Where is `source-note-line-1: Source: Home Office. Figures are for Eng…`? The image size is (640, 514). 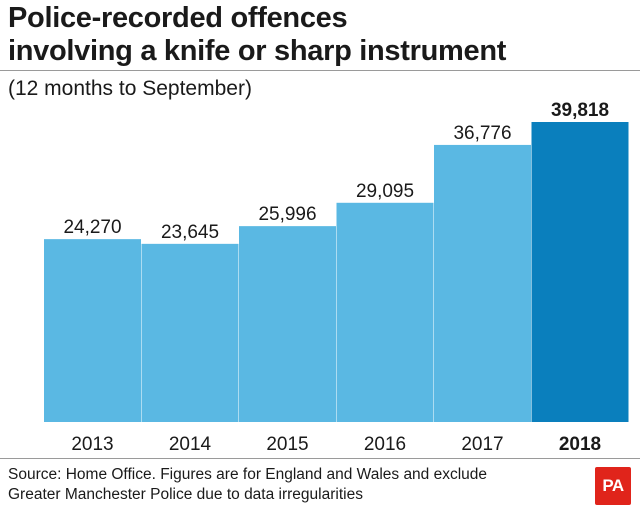
source-note-line-1: Source: Home Office. Figures are for Eng… is located at coordinates (248, 474).